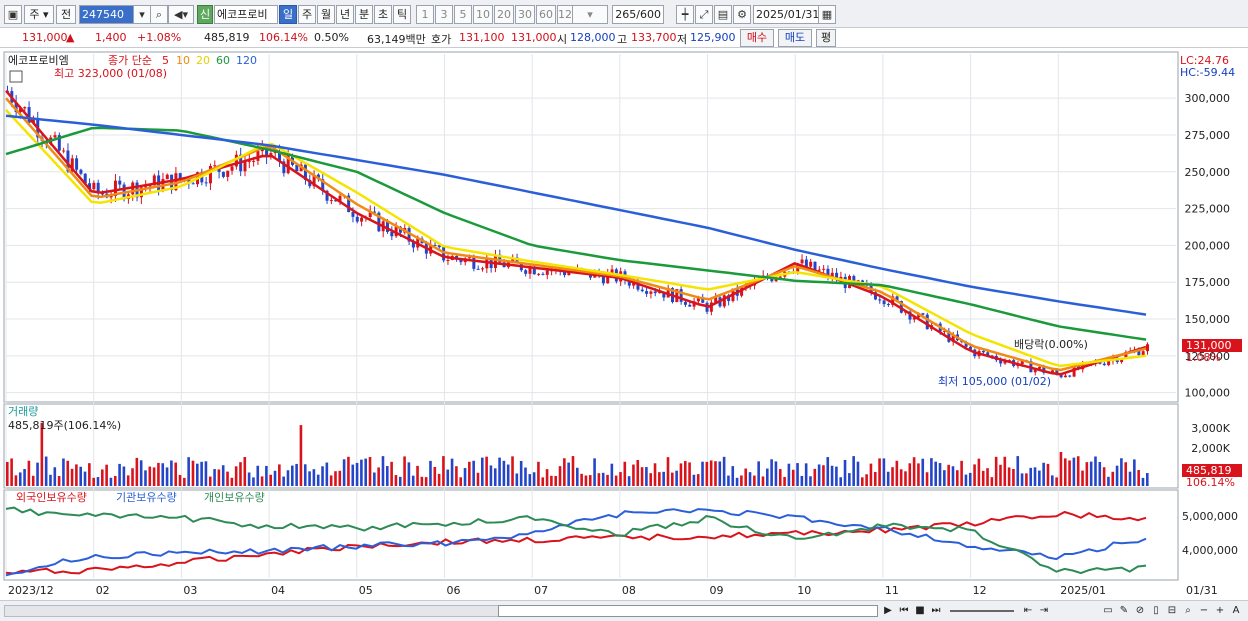 The width and height of the screenshot is (1248, 621). Describe the element at coordinates (130, 60) in the screenshot. I see `series-label: 종가 단순` at that location.